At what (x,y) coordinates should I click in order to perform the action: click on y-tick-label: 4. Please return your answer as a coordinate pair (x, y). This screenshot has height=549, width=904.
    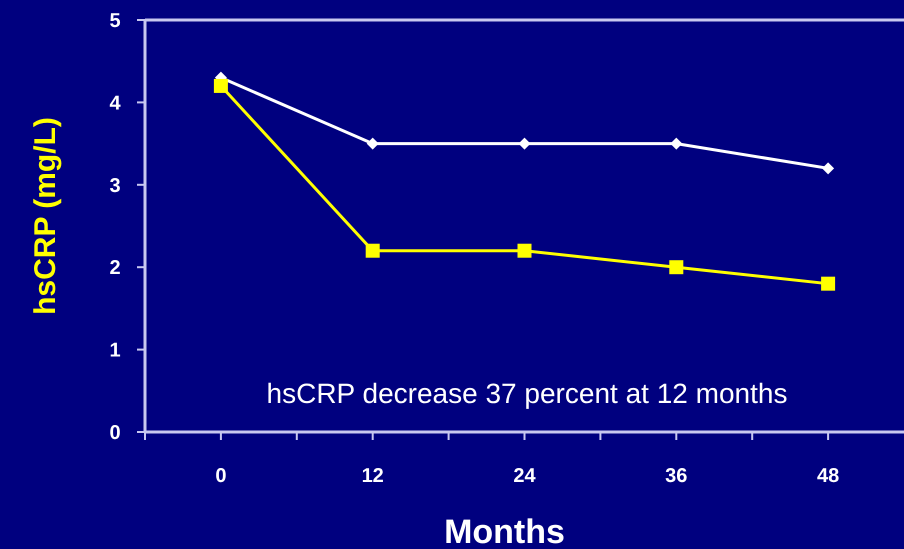
    Looking at the image, I should click on (115, 103).